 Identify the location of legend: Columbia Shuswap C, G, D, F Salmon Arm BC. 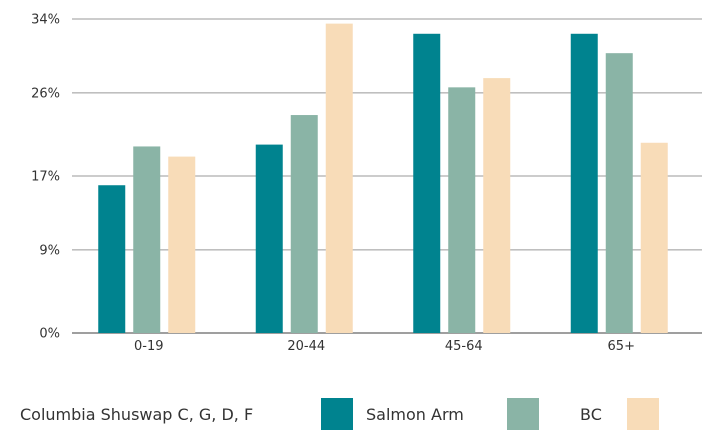
(339, 414).